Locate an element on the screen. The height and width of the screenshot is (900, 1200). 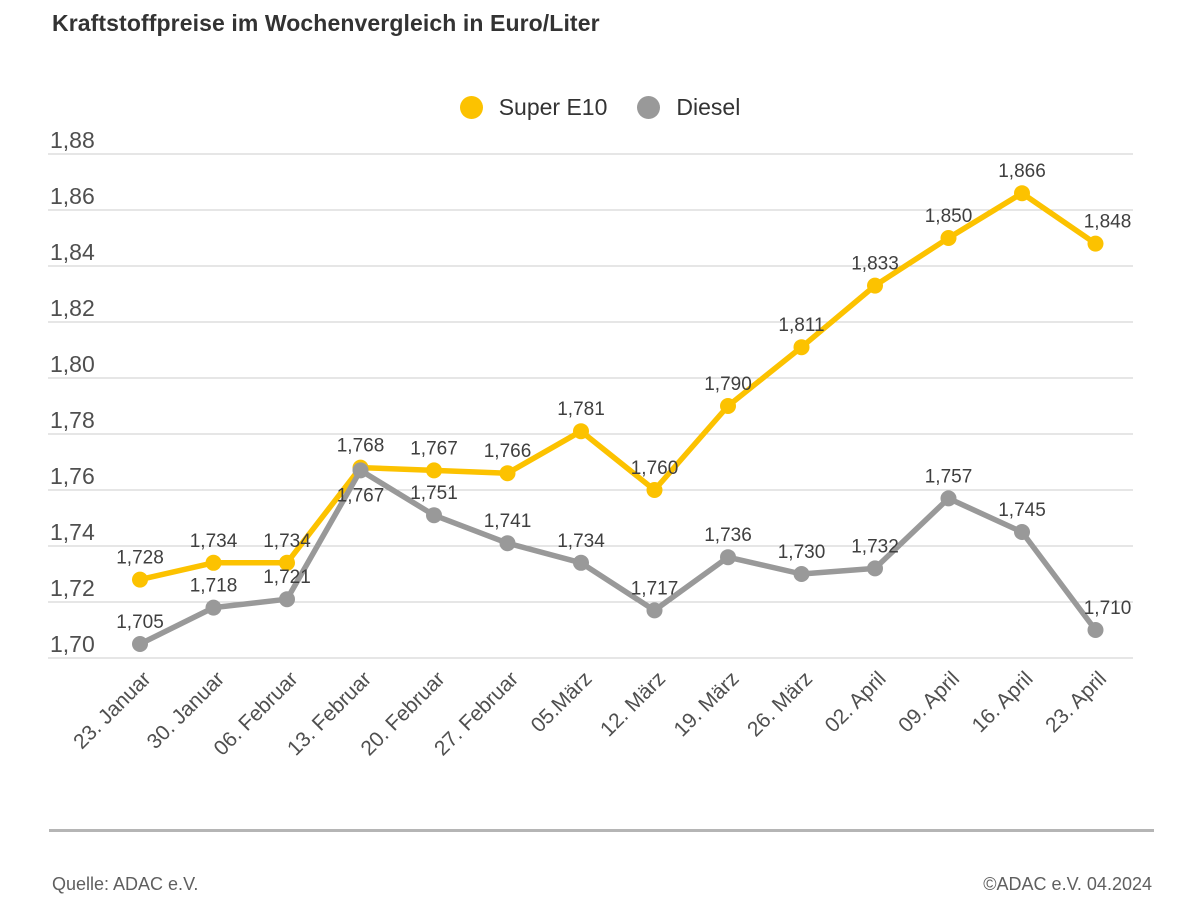
legend-label-super-e10: Super E10 is located at coordinates (553, 107).